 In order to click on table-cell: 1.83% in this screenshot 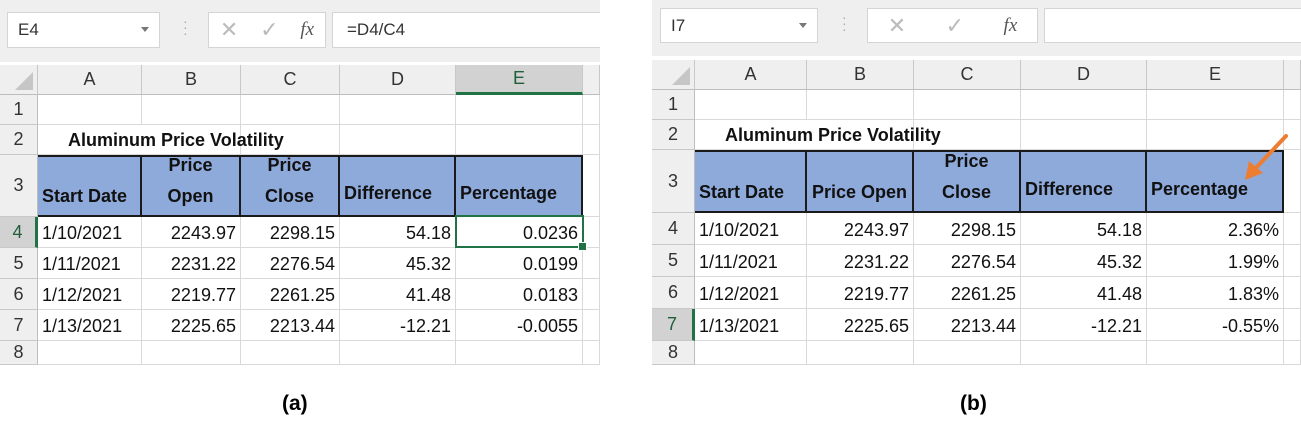, I will do `click(1215, 293)`.